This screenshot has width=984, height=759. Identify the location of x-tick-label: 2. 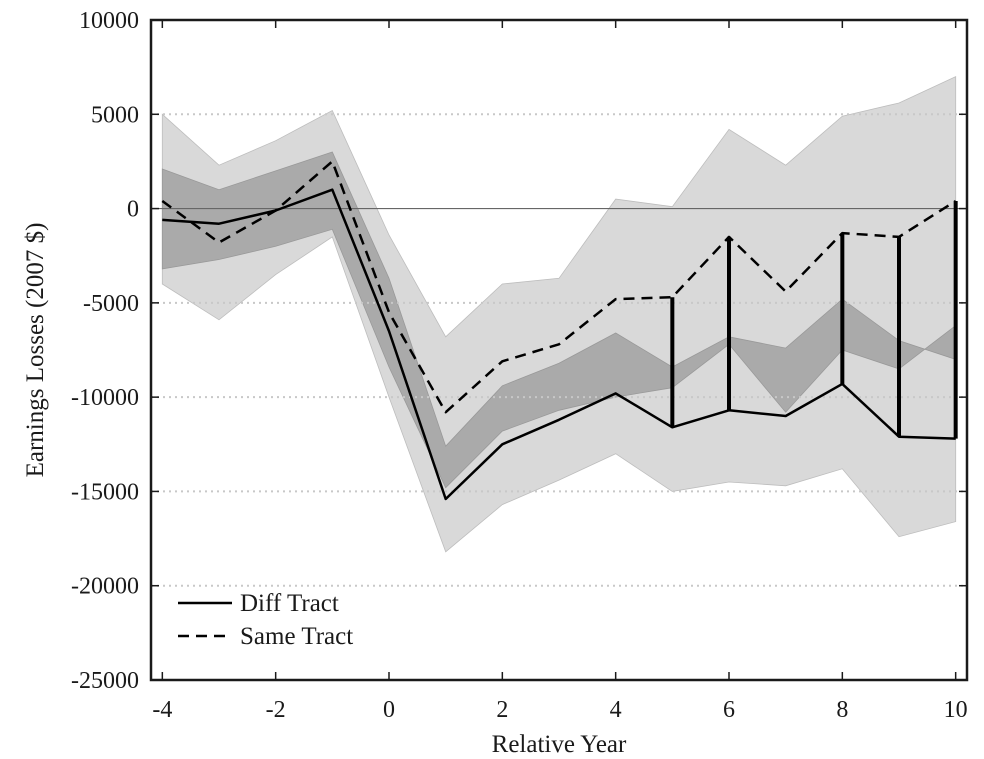
(502, 710).